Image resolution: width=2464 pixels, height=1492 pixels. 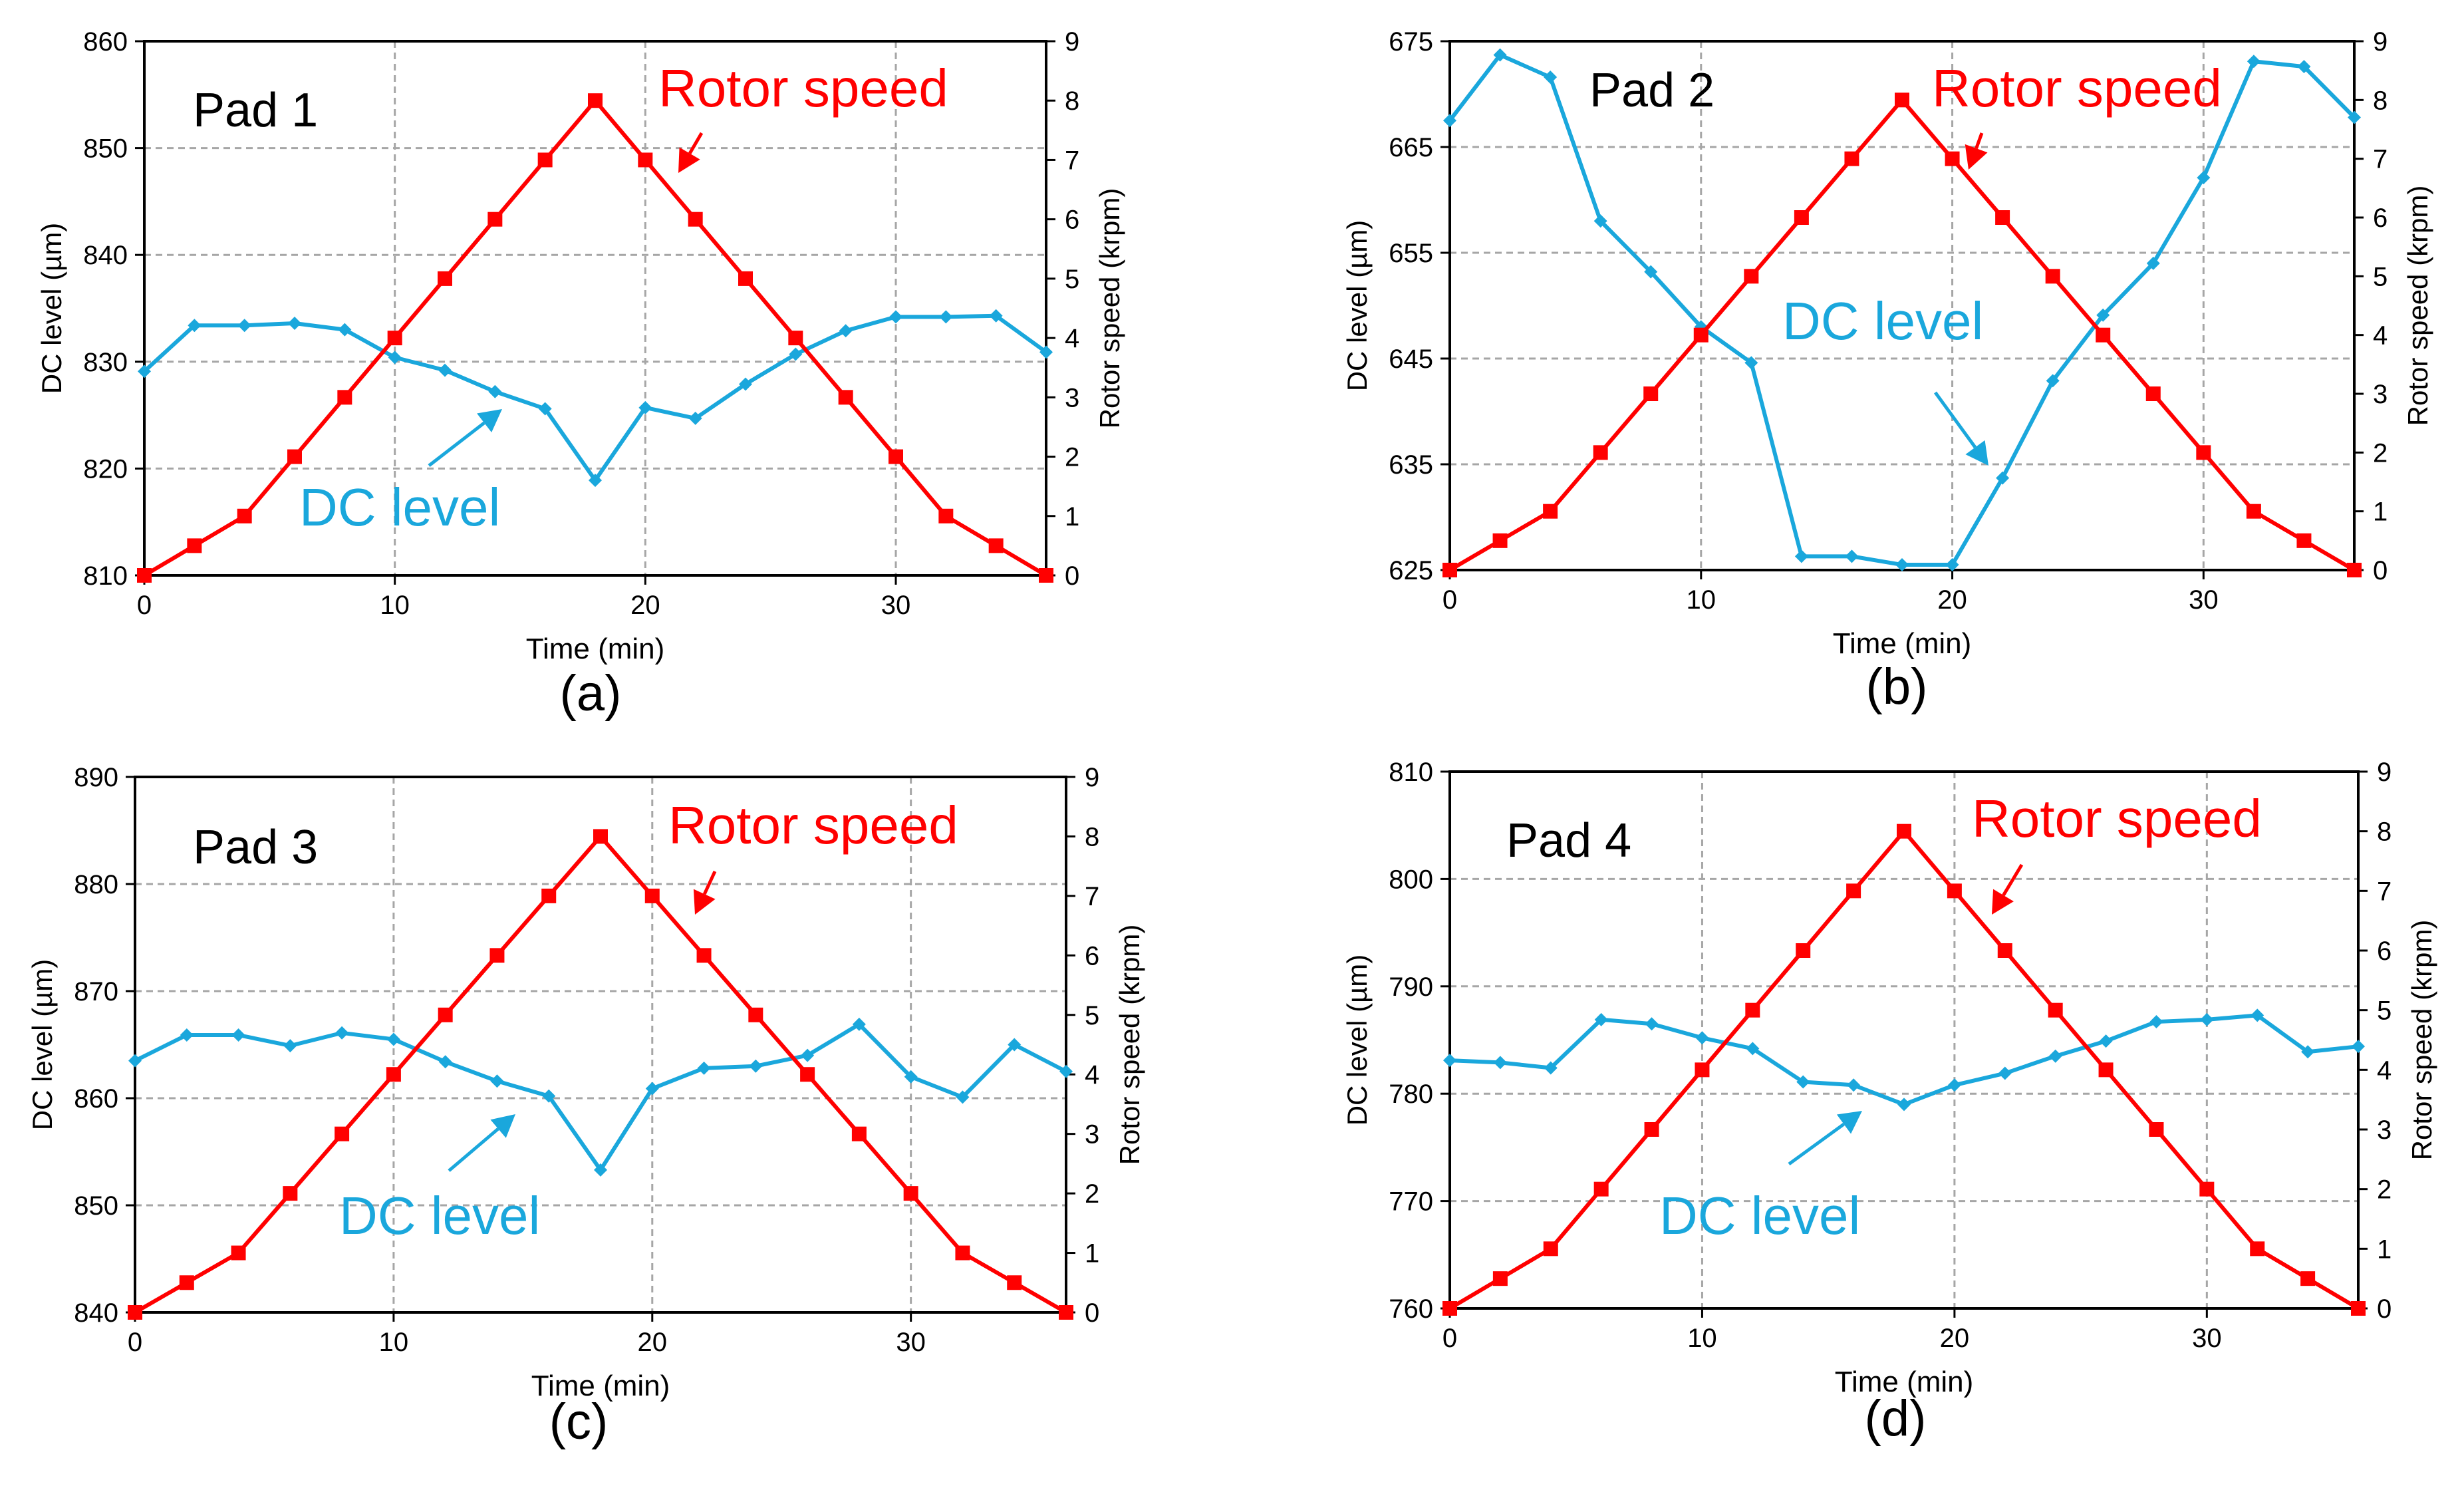 What do you see at coordinates (2013, 880) in the screenshot?
I see `rotor-speed-arrow-shaft` at bounding box center [2013, 880].